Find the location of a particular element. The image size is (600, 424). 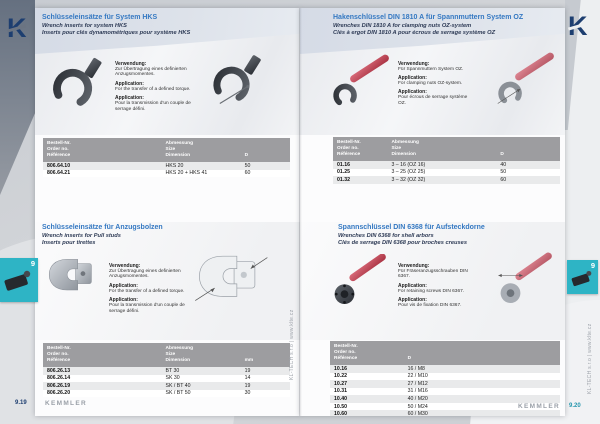

cell-d: 50 is located at coordinates (503, 172).